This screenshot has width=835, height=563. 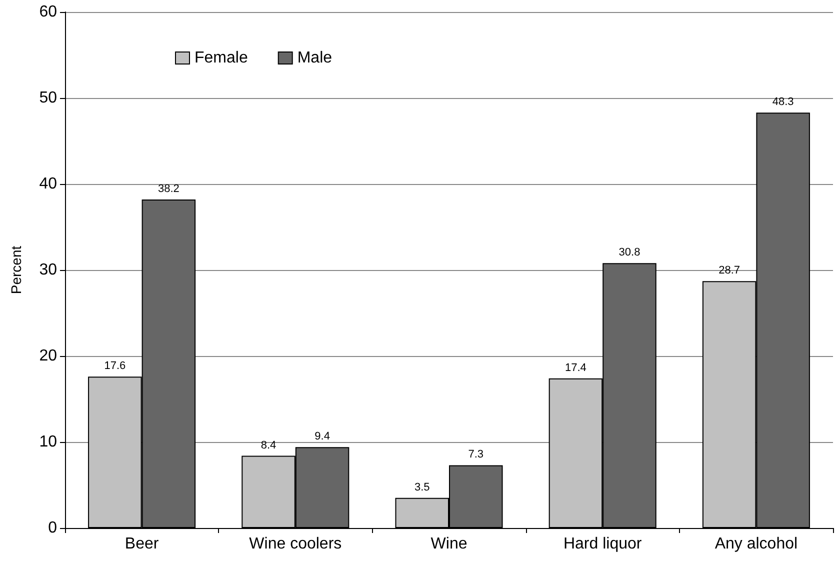 What do you see at coordinates (729, 270) in the screenshot?
I see `data-label: 28.7` at bounding box center [729, 270].